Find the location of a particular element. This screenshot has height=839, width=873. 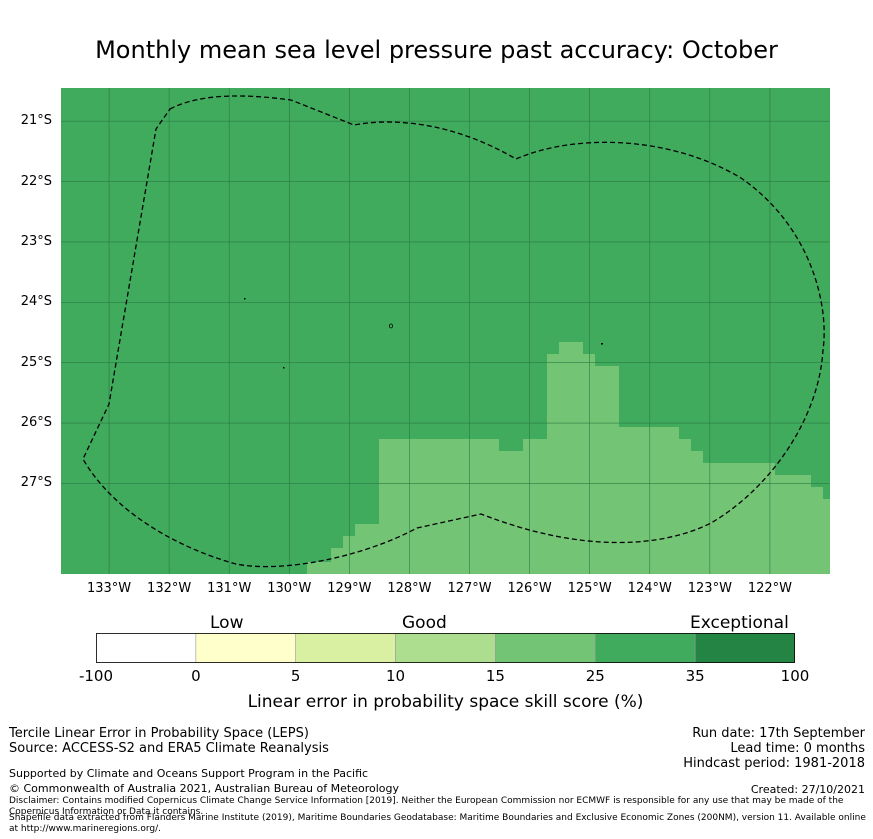

footer-lead-time: Lead time: 0 months is located at coordinates (797, 748).